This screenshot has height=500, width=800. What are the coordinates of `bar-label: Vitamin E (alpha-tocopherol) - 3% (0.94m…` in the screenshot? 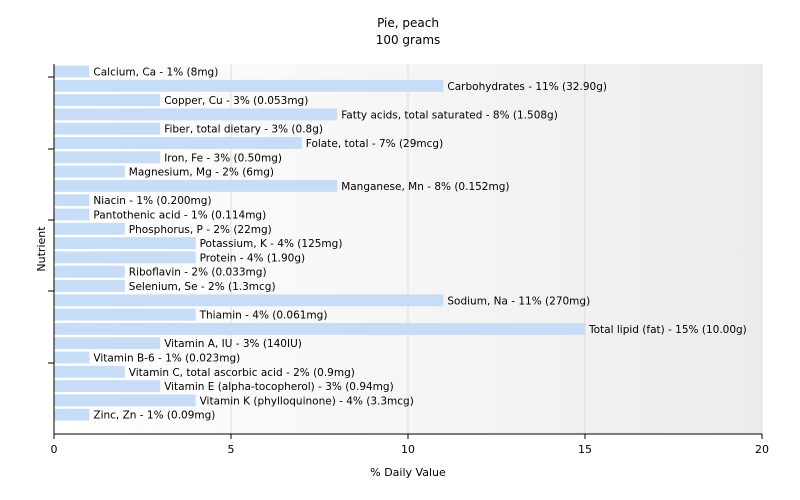 It's located at (279, 387).